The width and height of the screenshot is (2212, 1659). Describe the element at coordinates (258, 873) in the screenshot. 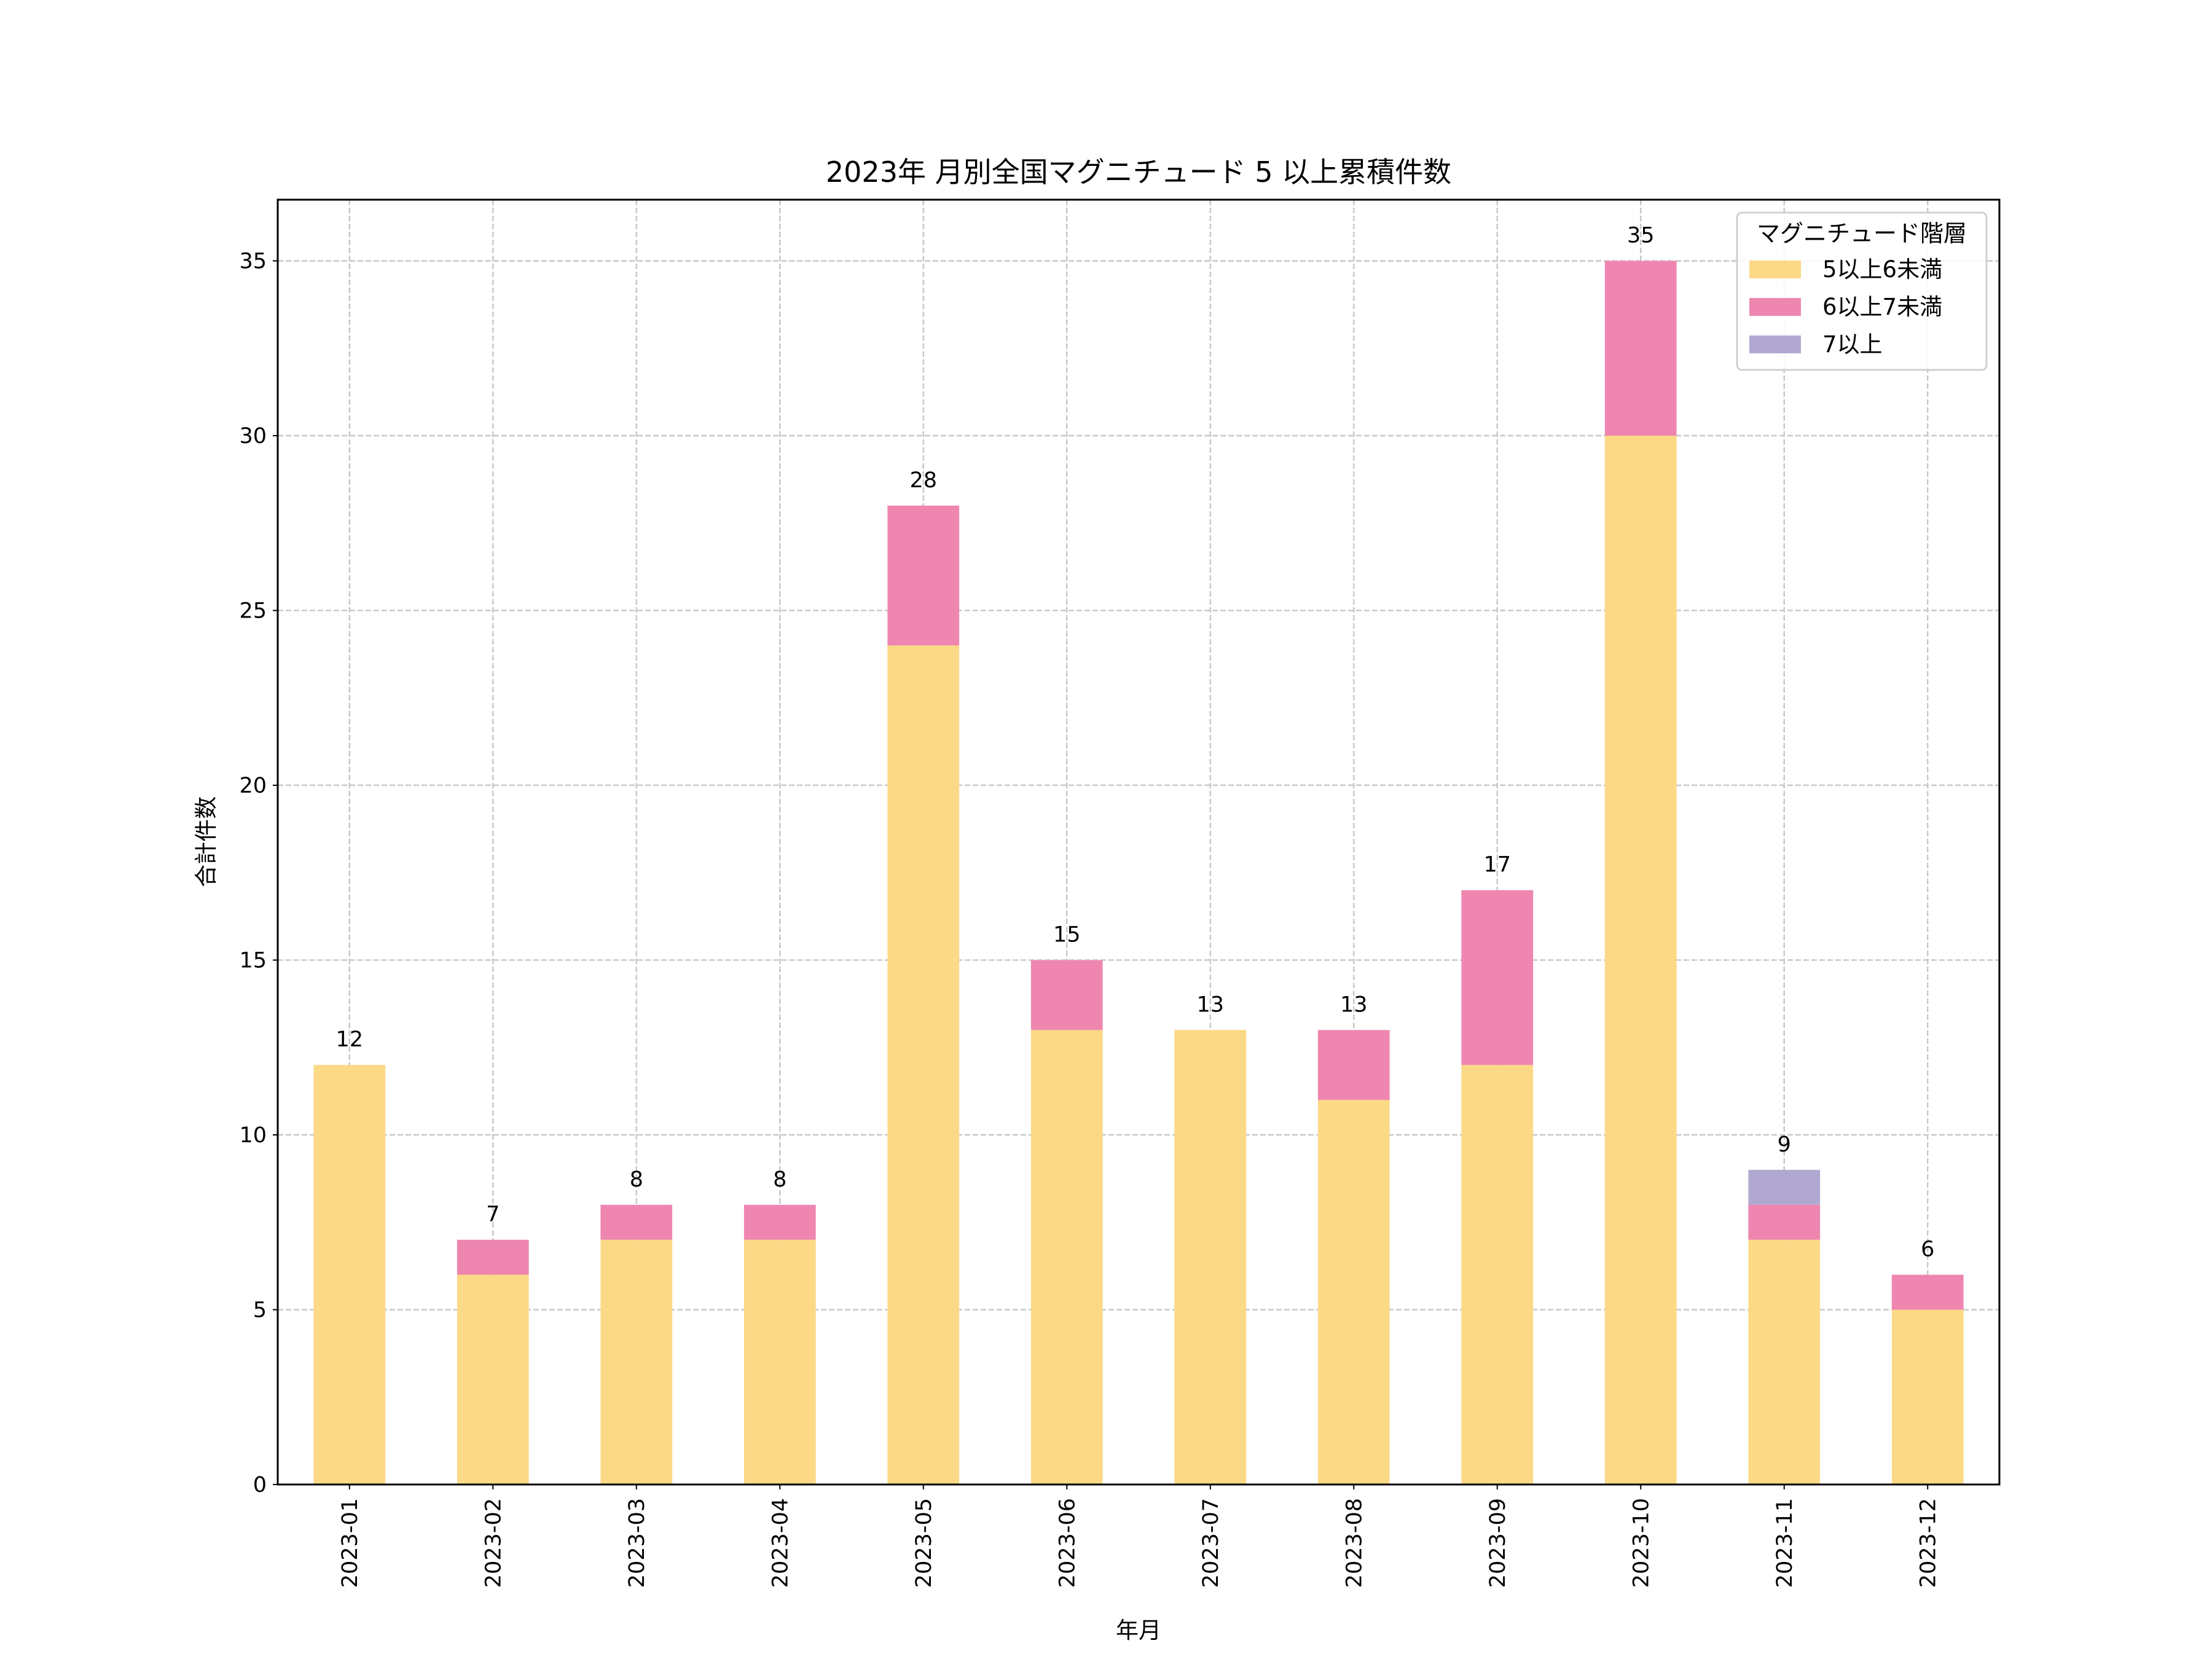

I see `y-ticks: 0 5 10 15 20 25 30 35` at that location.